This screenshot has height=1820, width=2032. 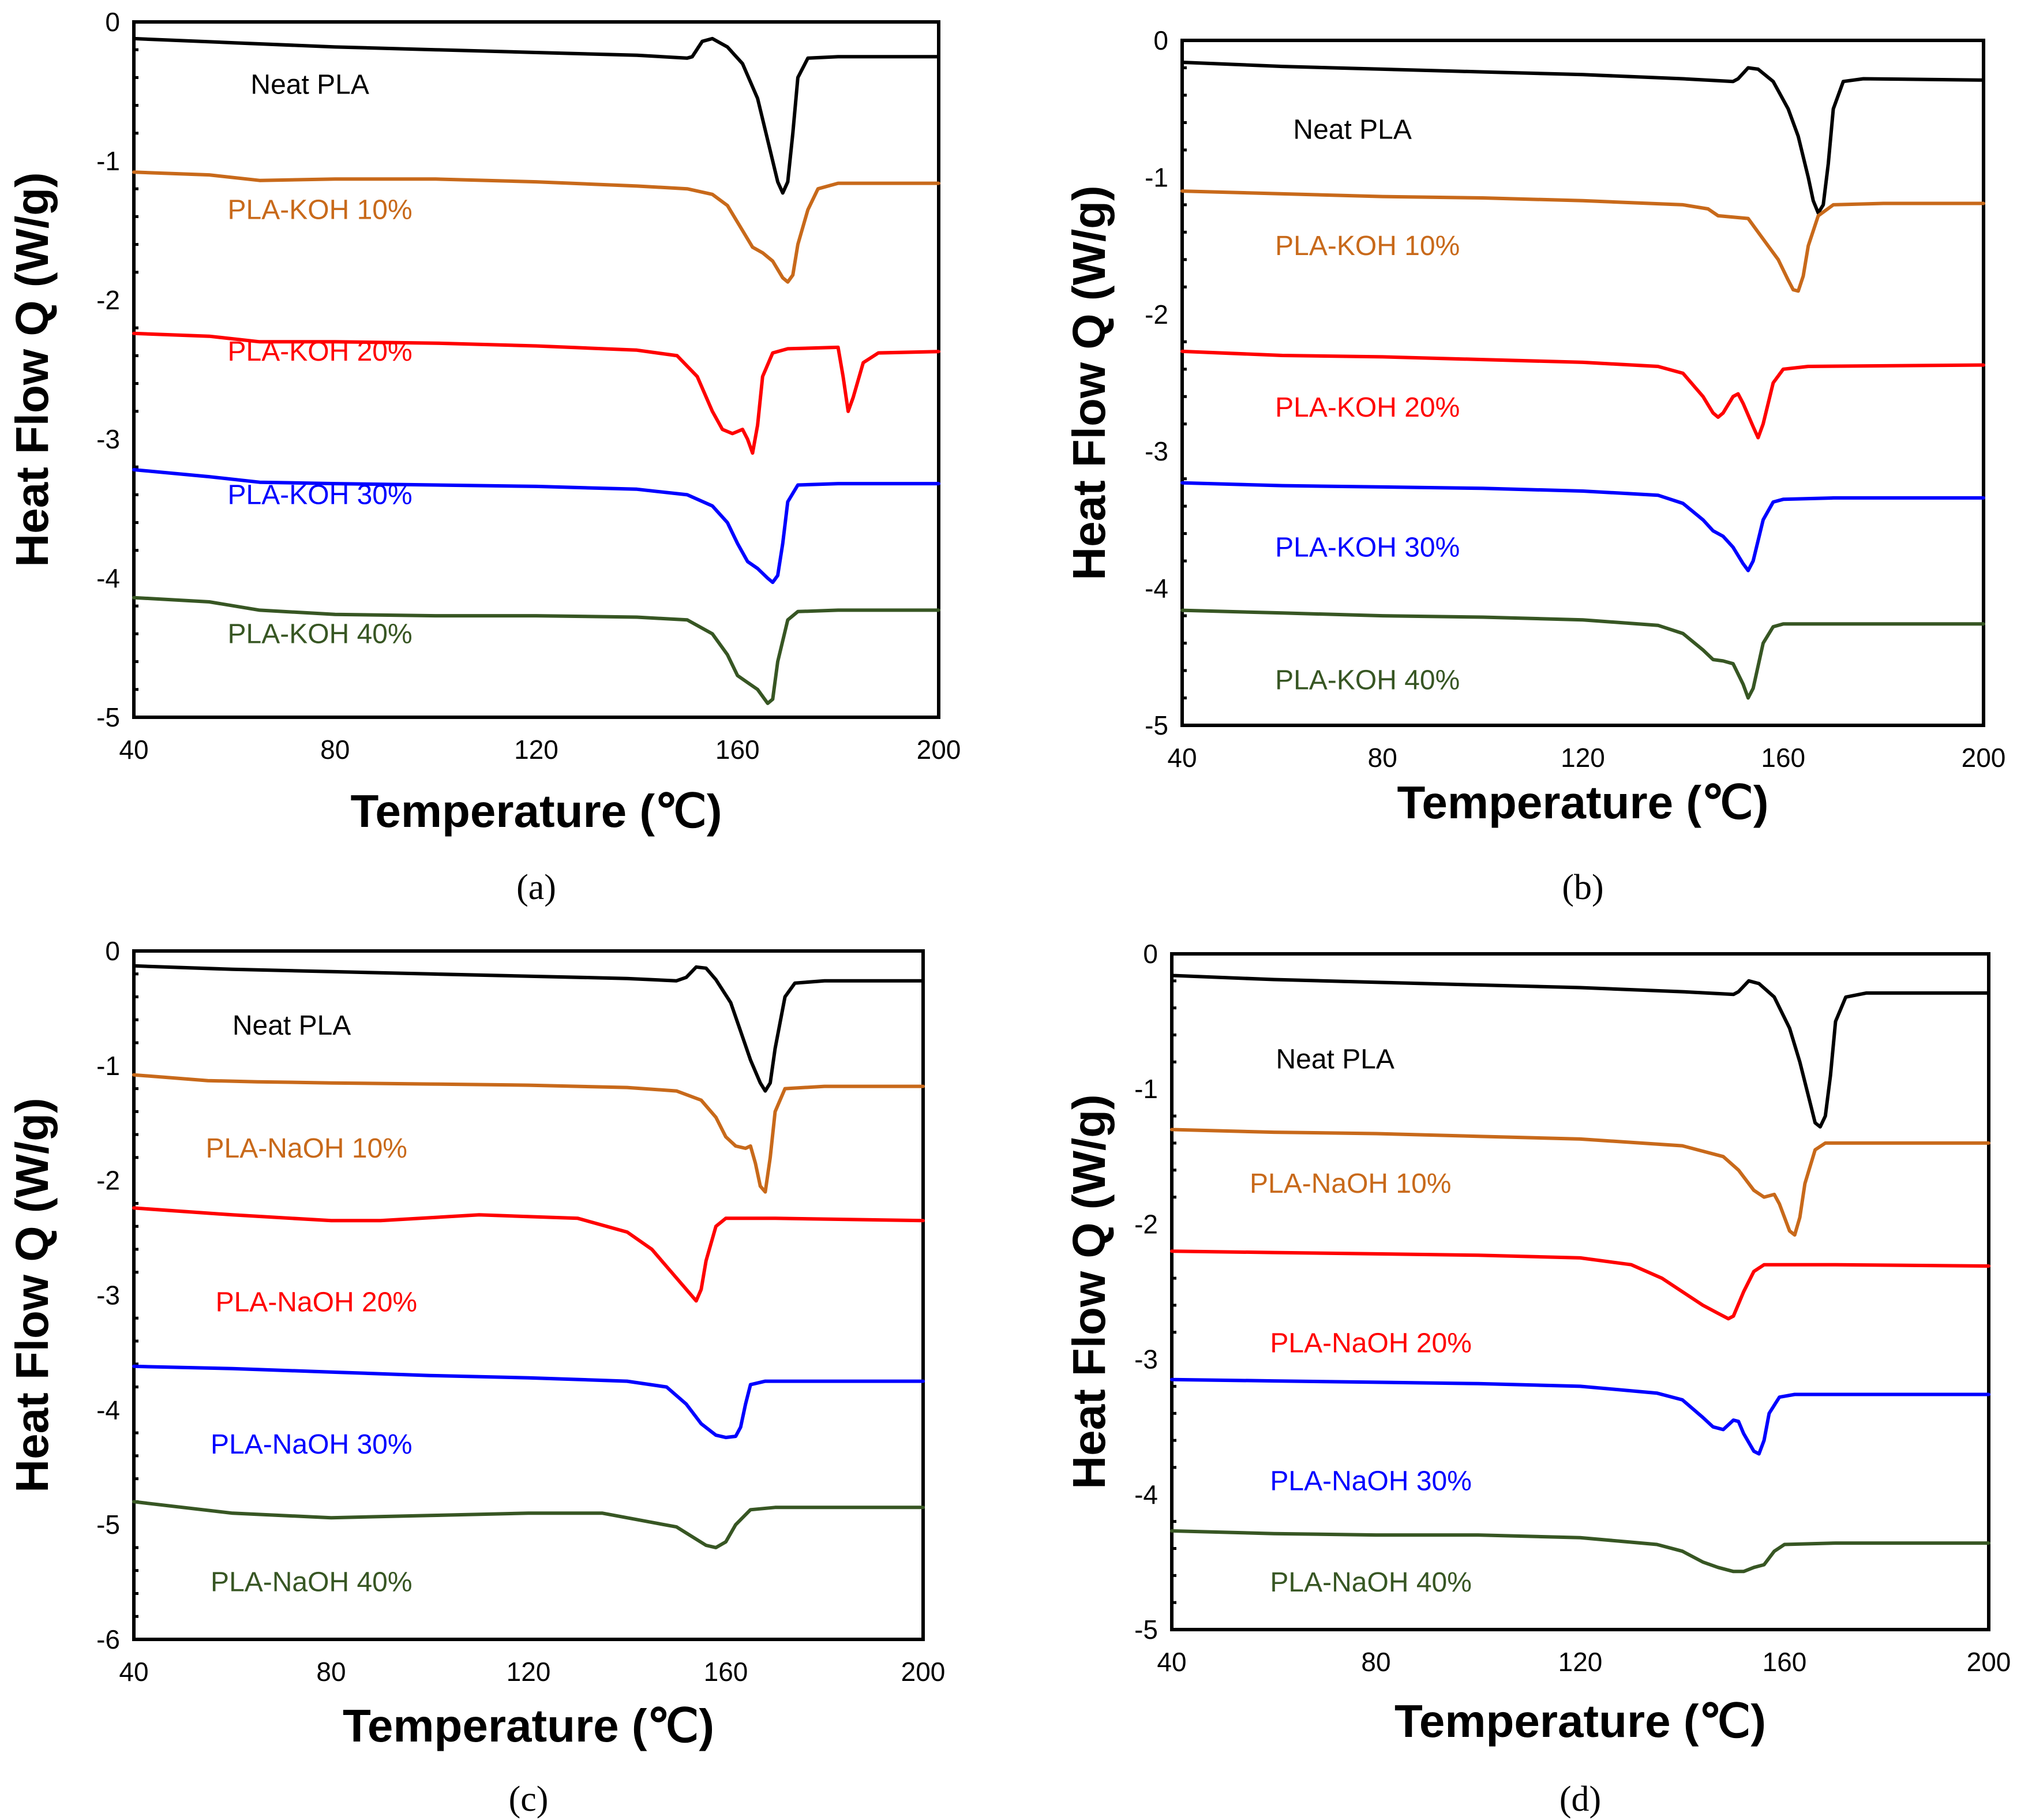 What do you see at coordinates (1580, 1799) in the screenshot?
I see `panel-caption: (d)` at bounding box center [1580, 1799].